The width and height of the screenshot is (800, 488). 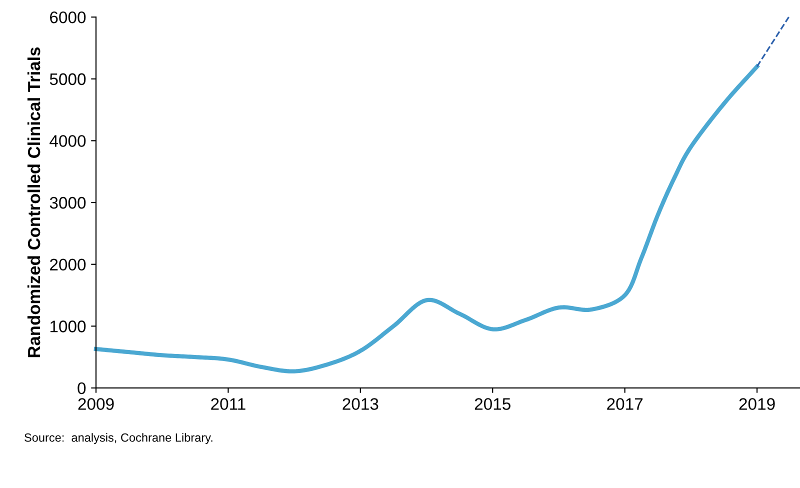 What do you see at coordinates (68, 202) in the screenshot?
I see `y-tick-label: 3000` at bounding box center [68, 202].